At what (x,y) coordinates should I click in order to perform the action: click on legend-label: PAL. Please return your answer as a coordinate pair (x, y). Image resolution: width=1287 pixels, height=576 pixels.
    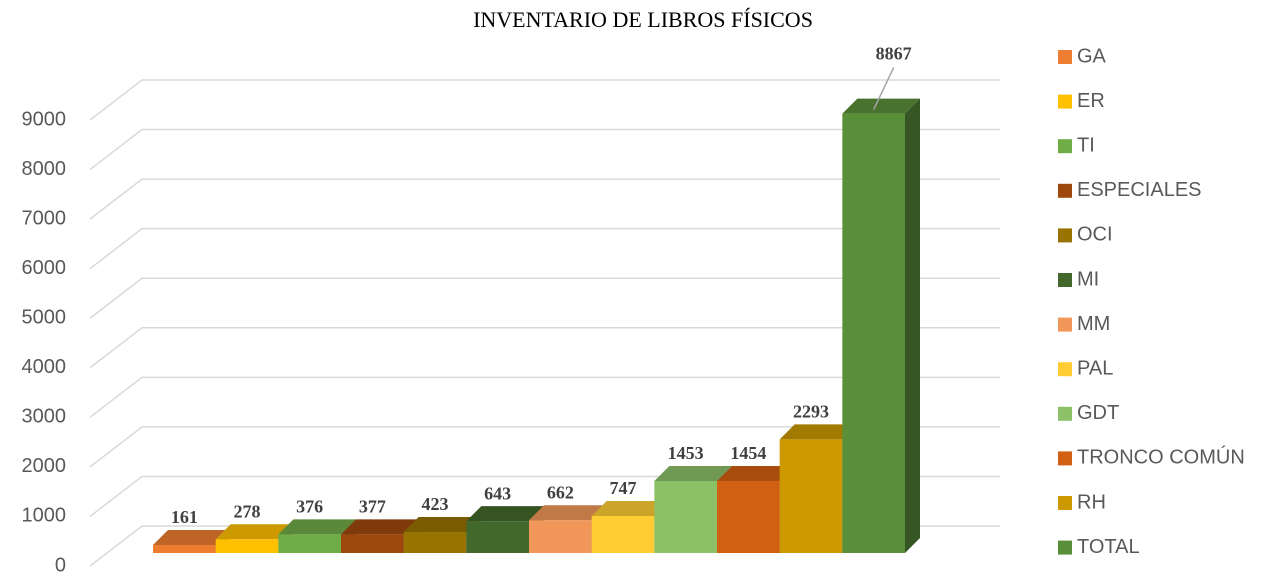
    Looking at the image, I should click on (1095, 368).